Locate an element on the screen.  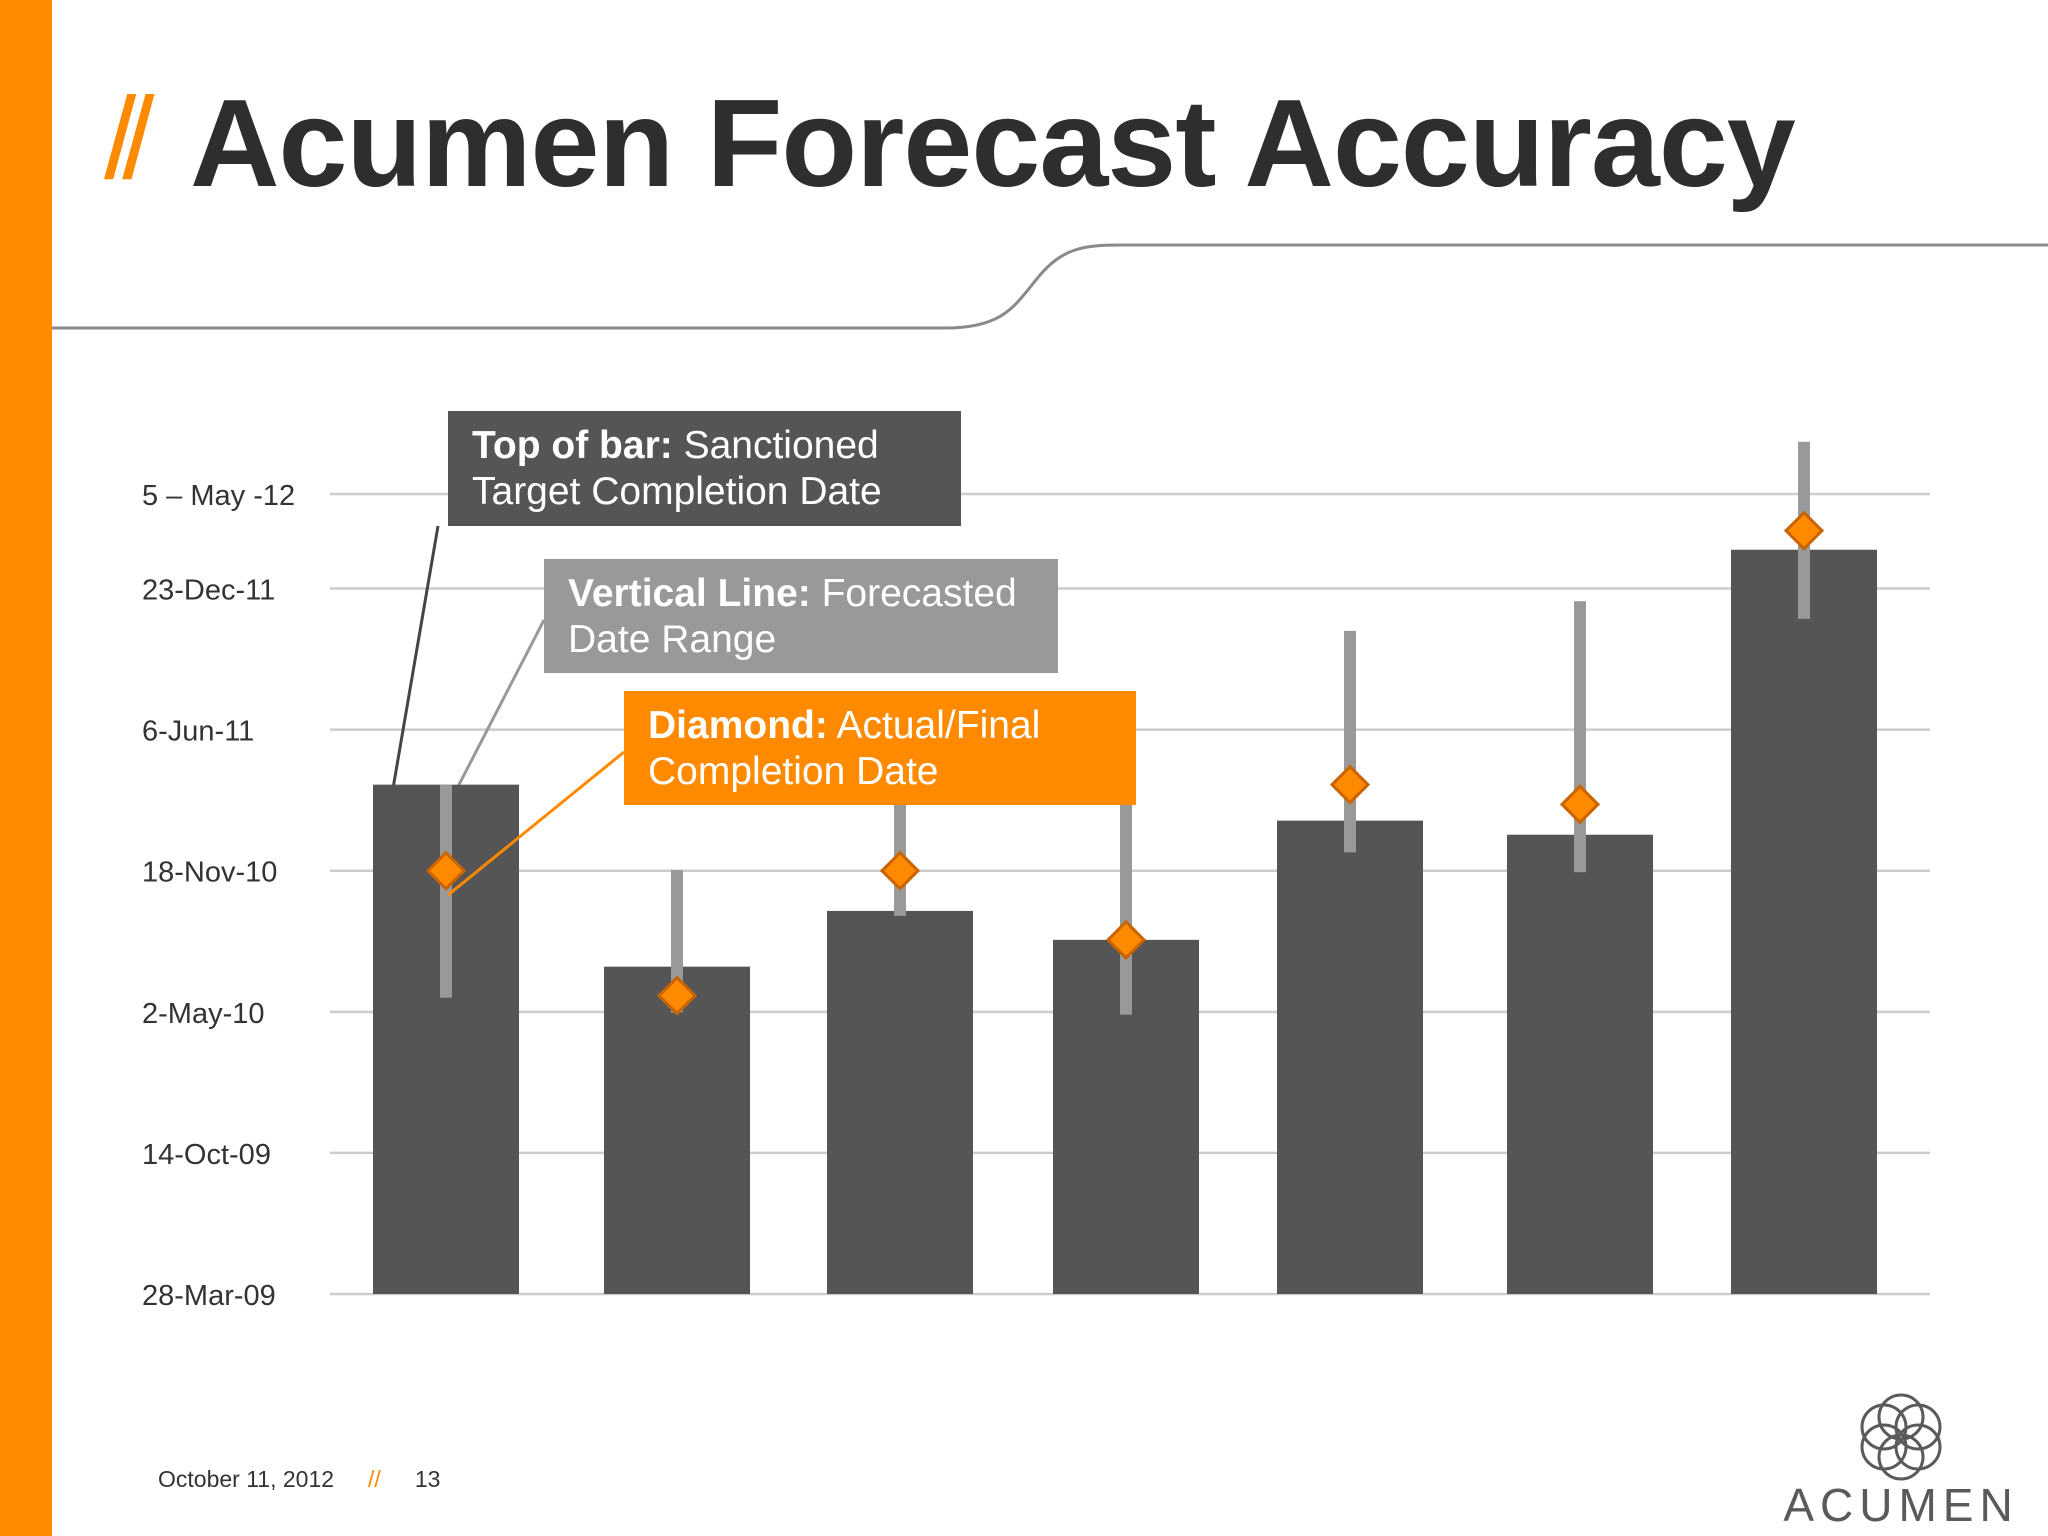
callout-connectors is located at coordinates (467, 666).